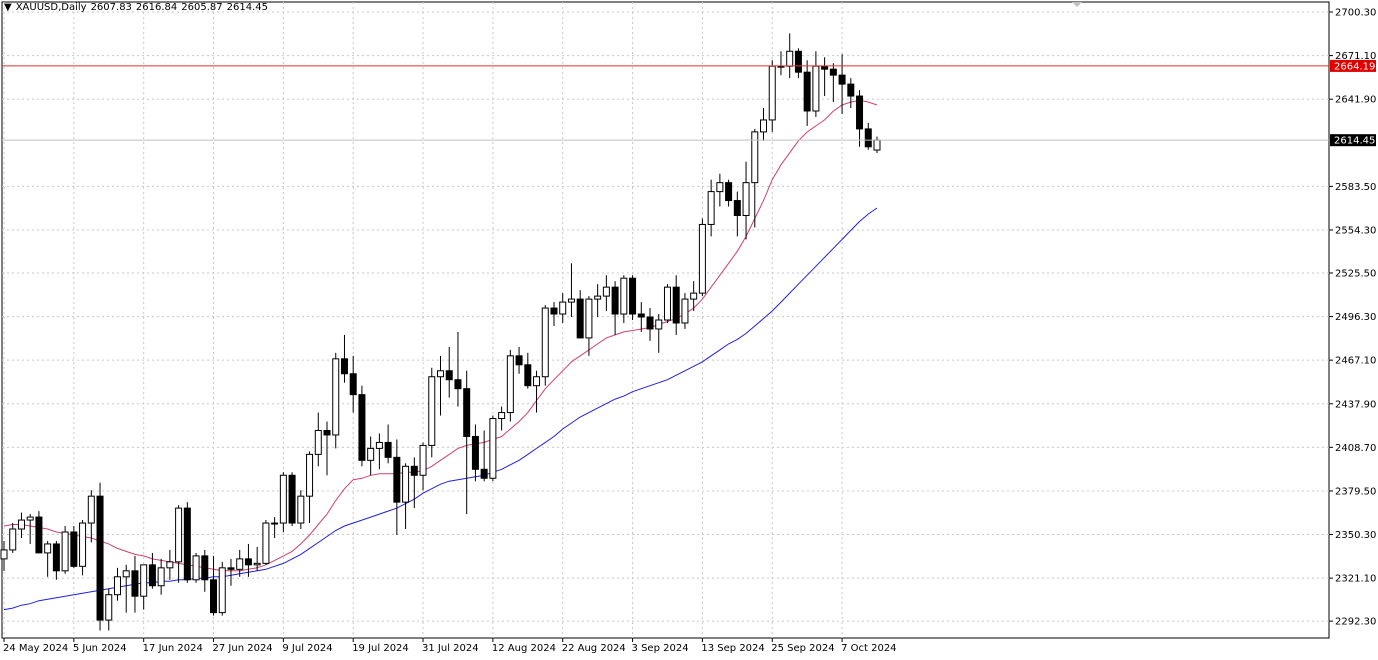 The height and width of the screenshot is (660, 1378). I want to click on y-tick-label: 2350.30, so click(1355, 535).